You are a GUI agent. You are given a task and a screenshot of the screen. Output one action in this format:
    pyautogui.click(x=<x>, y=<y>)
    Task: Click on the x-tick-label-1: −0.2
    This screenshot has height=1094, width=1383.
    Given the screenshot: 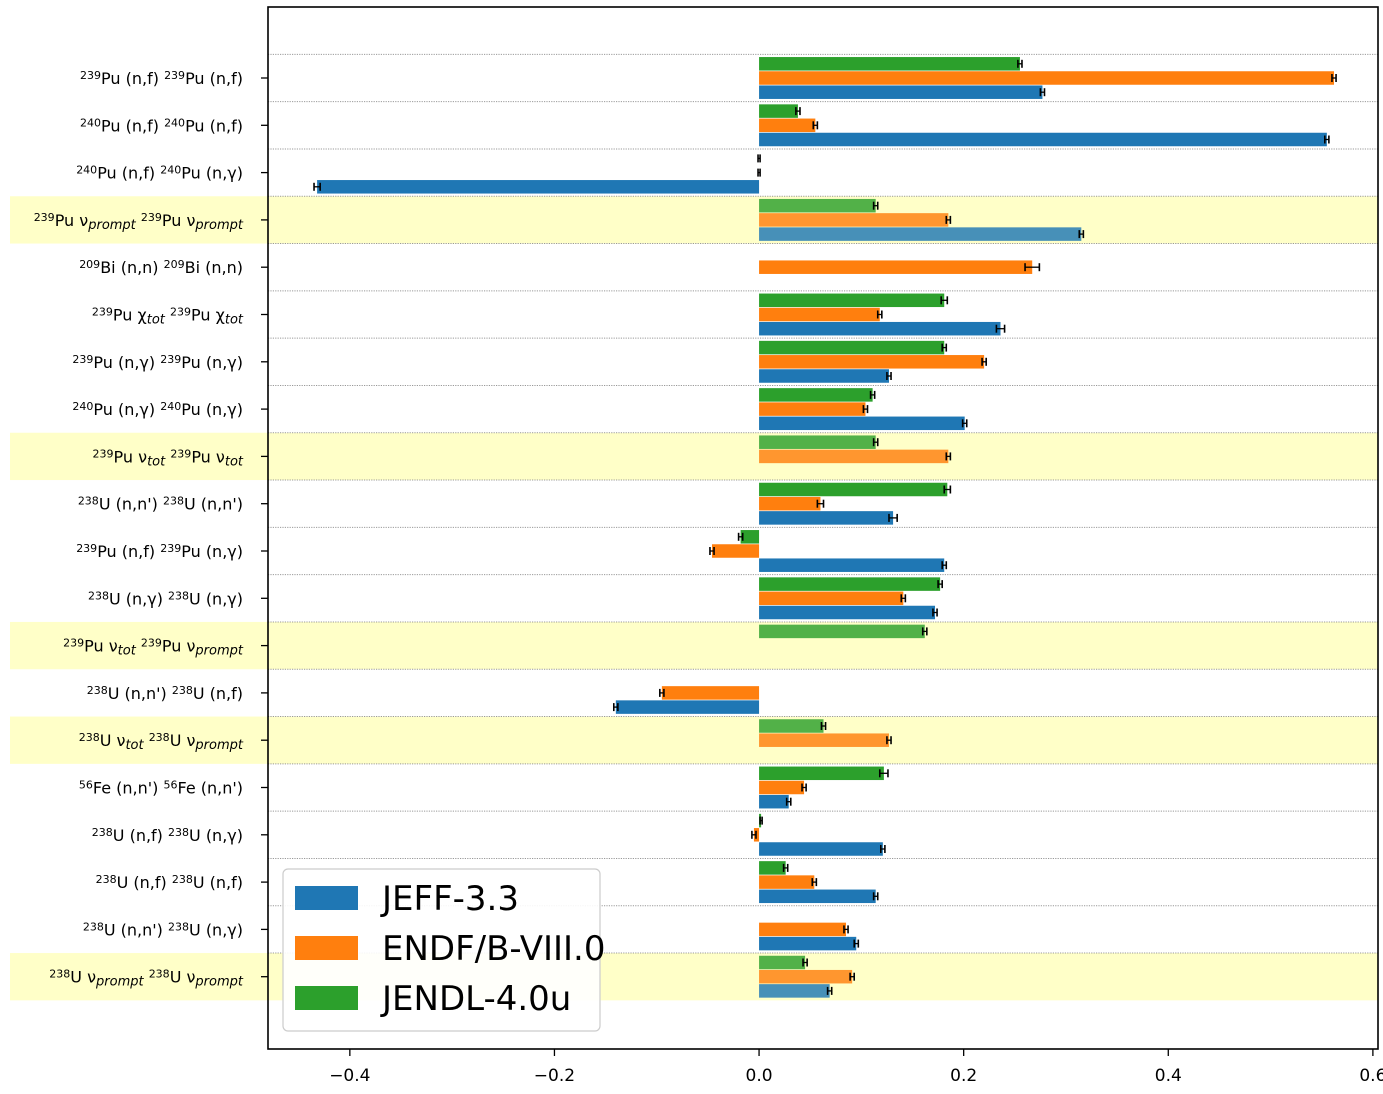 What is the action you would take?
    pyautogui.click(x=554, y=1076)
    